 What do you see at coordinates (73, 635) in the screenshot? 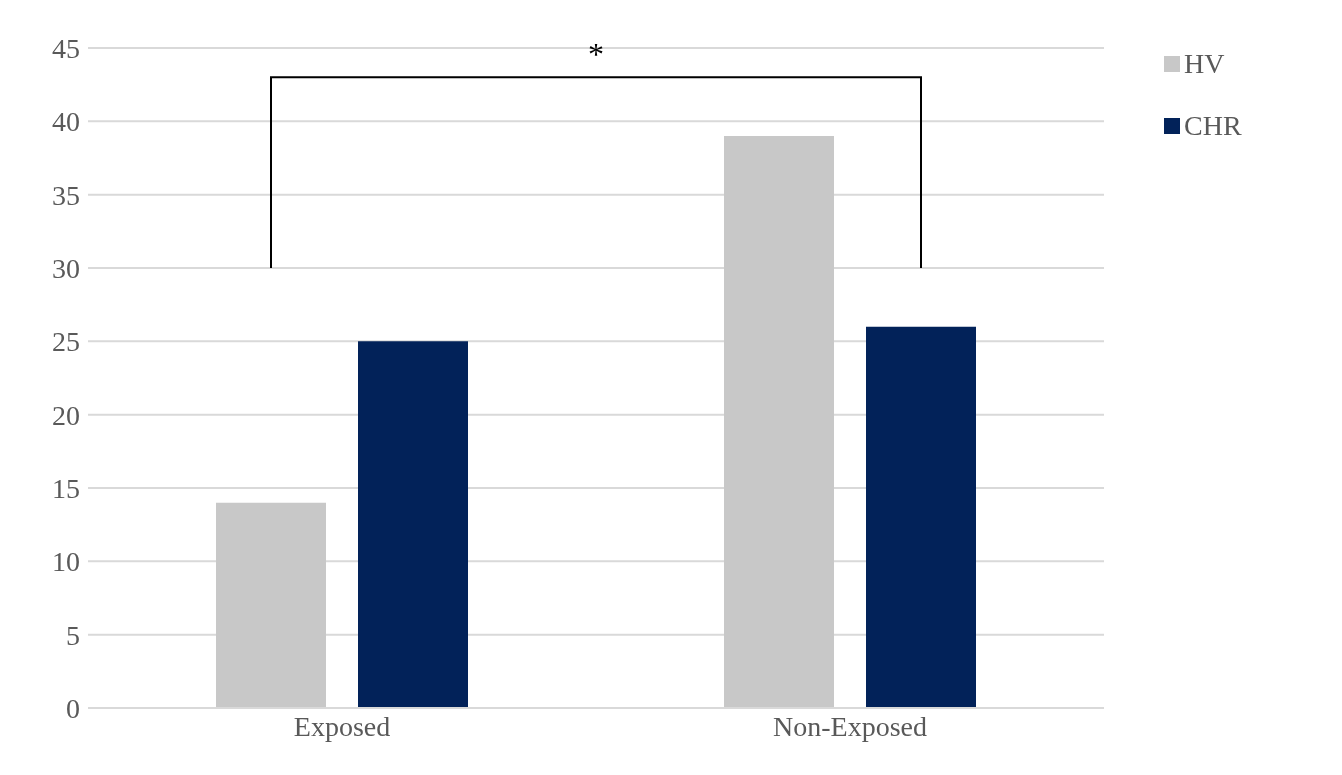
I see `y-tick-label: 5` at bounding box center [73, 635].